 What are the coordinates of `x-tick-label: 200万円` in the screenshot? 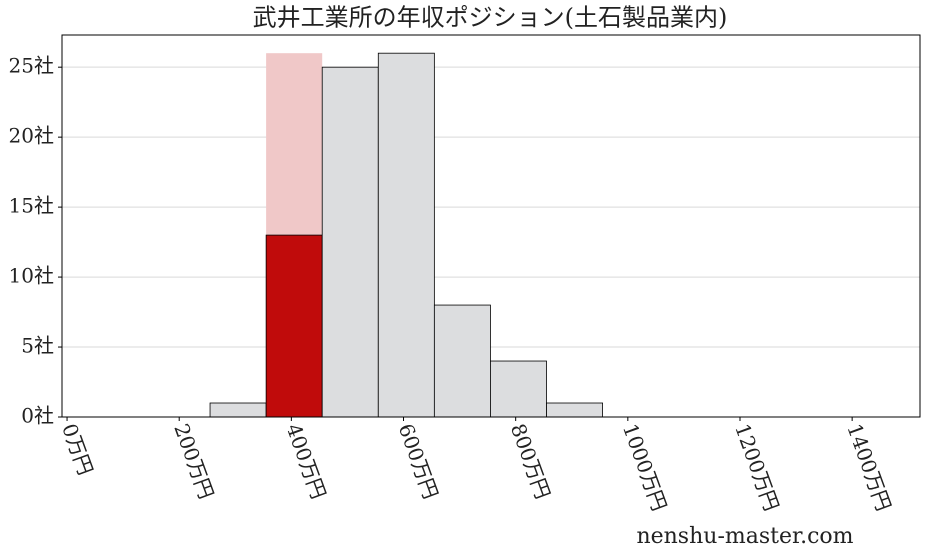 It's located at (193, 461).